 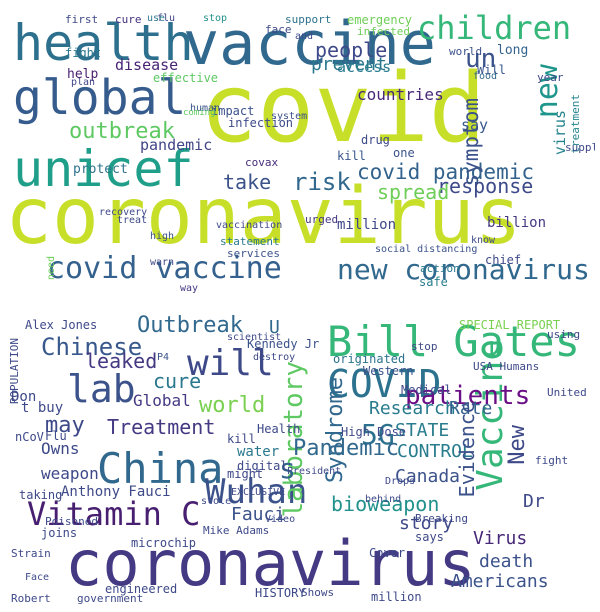 What do you see at coordinates (384, 384) in the screenshot?
I see `cloud-word: COVID` at bounding box center [384, 384].